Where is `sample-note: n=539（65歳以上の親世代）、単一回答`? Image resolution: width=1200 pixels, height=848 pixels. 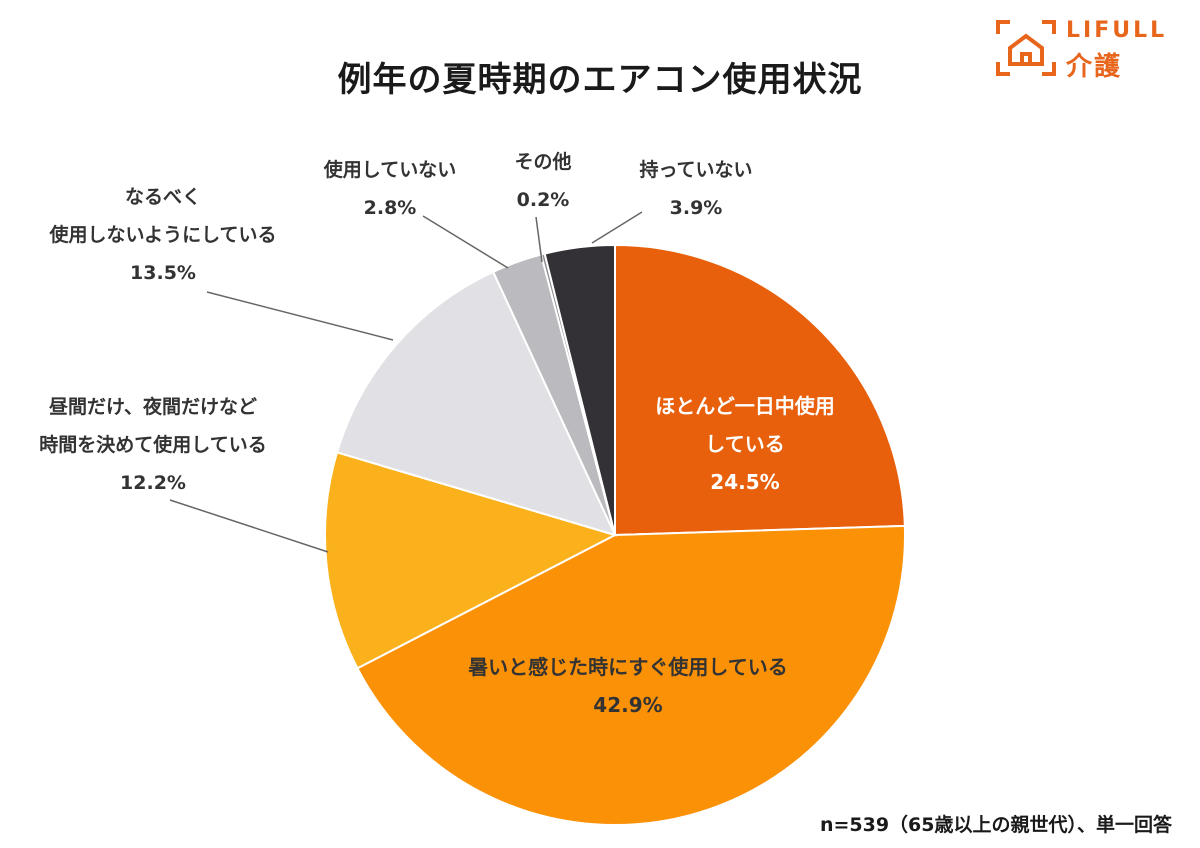
sample-note: n=539（65歳以上の親世代）、単一回答 is located at coordinates (995, 825).